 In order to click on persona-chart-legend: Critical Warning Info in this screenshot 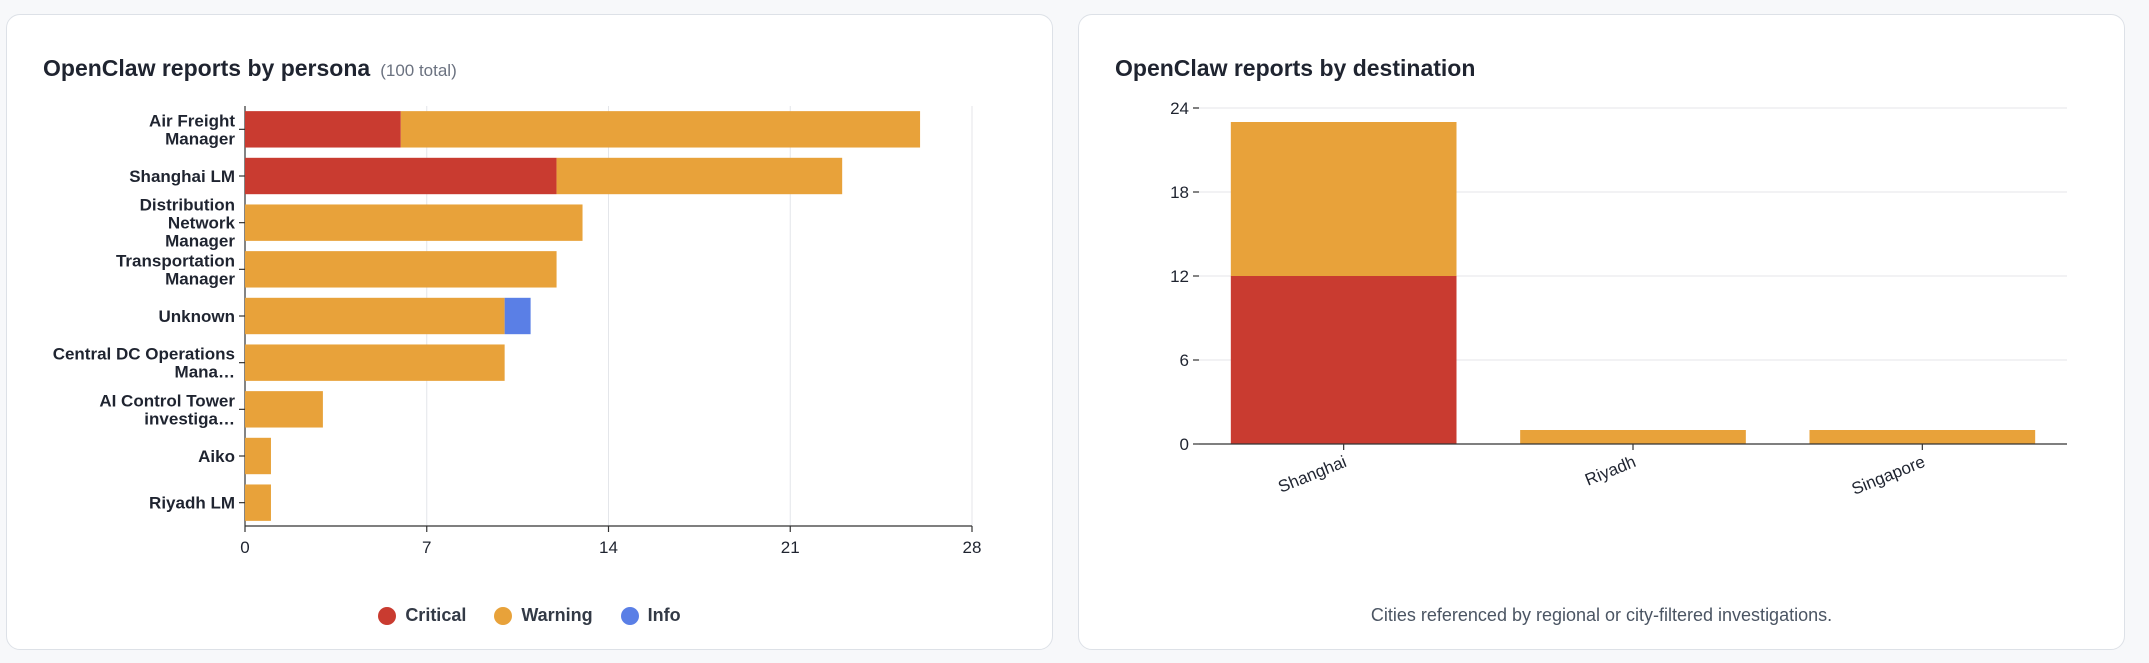, I will do `click(529, 615)`.